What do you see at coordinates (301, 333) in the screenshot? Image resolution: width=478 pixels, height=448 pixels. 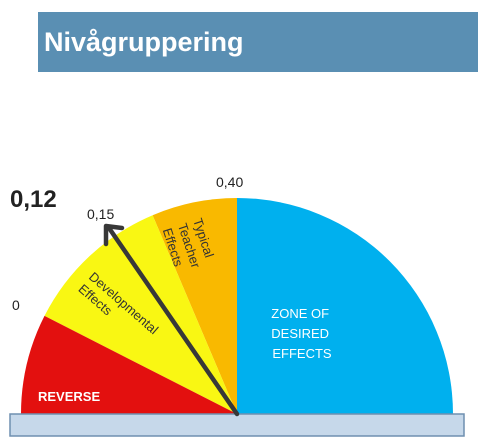 I see `segment-label-desired: ZONE OF DESIRED EFFECTS` at bounding box center [301, 333].